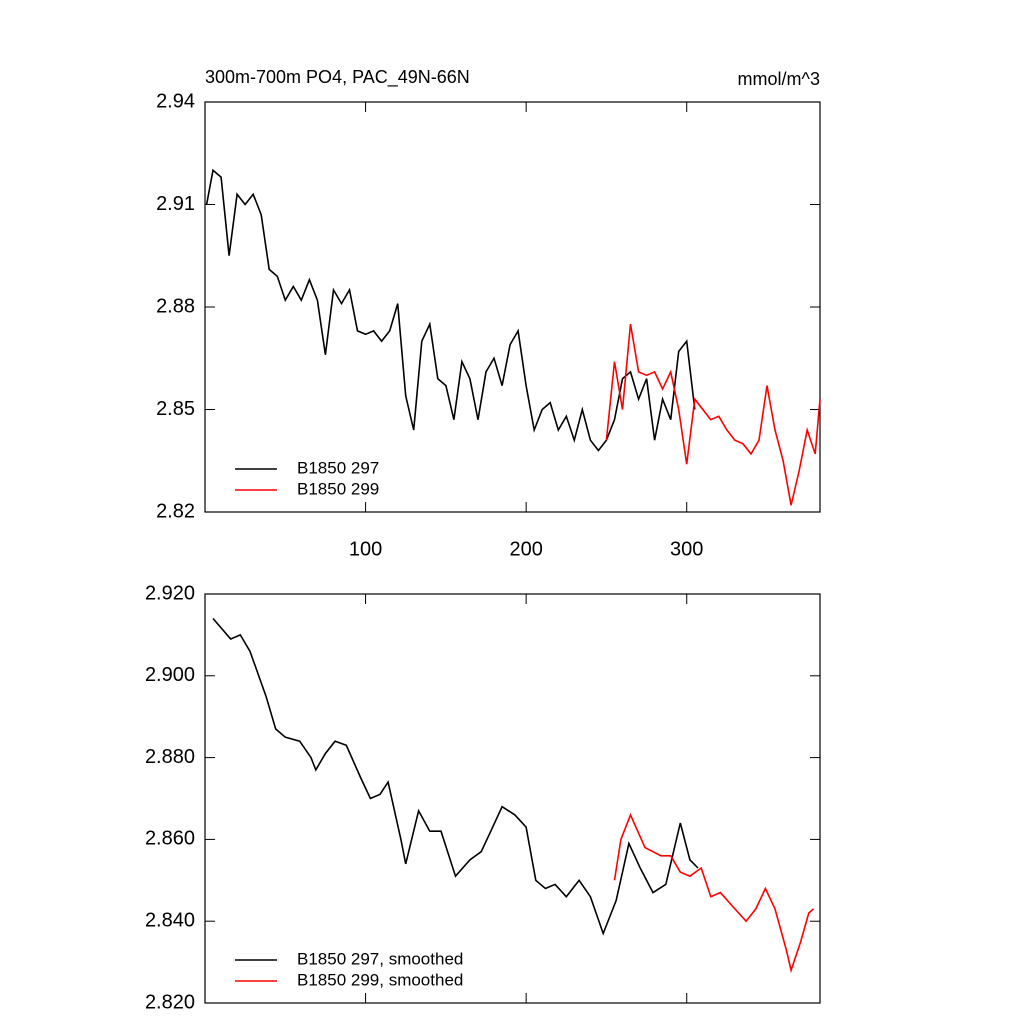  Describe the element at coordinates (380, 979) in the screenshot. I see `legend-label: B1850 299, smoothed` at that location.